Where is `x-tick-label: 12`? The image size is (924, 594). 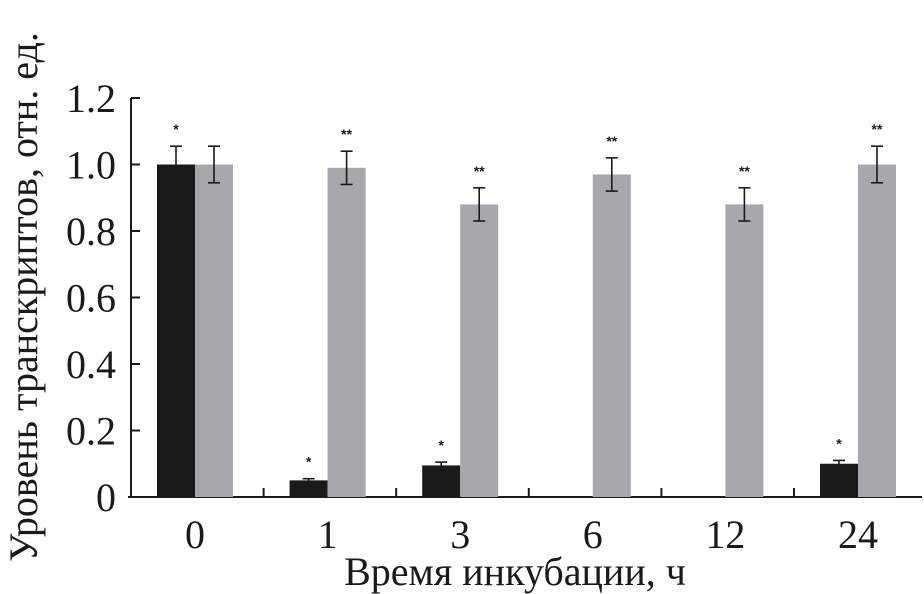
x-tick-label: 12 is located at coordinates (725, 534).